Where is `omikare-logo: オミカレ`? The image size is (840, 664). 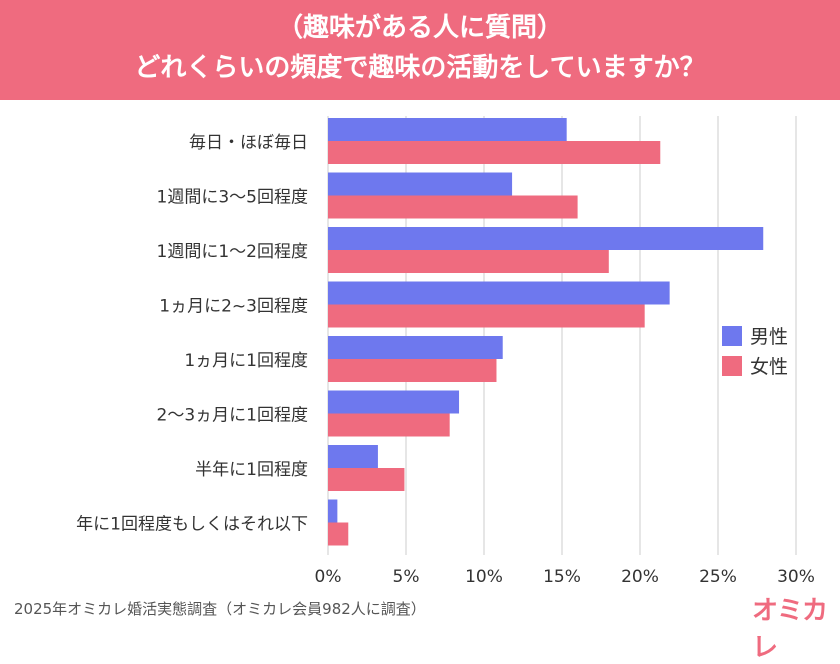
omikare-logo: オミカレ is located at coordinates (790, 629).